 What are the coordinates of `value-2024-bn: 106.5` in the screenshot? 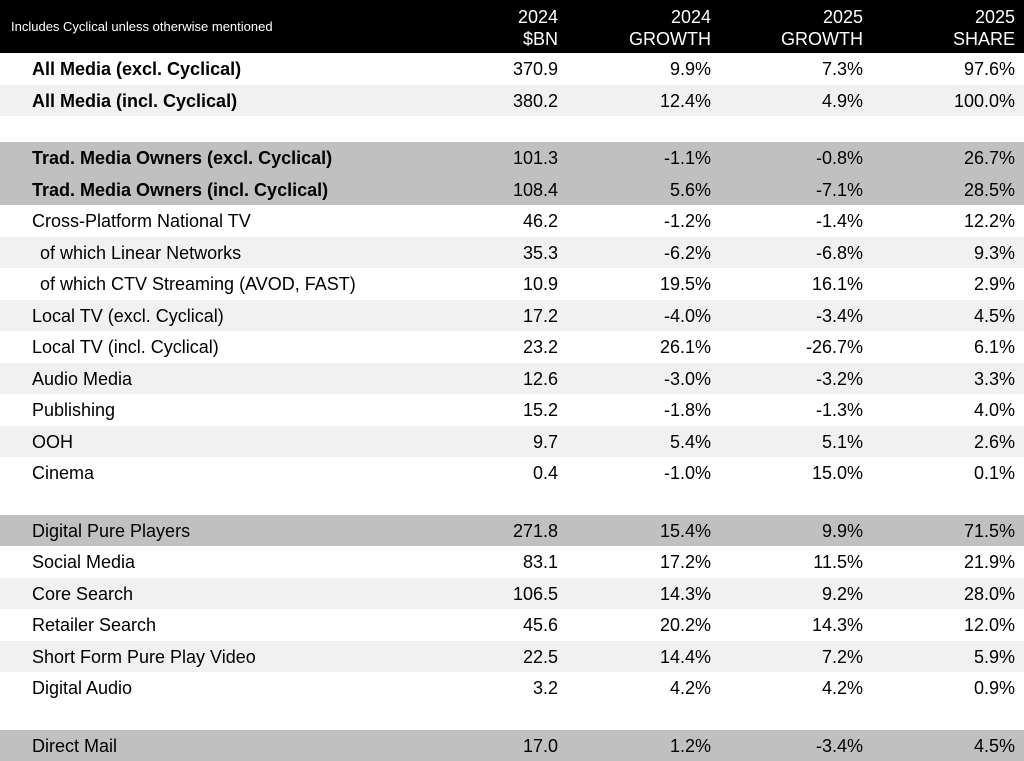 It's located at (535, 594).